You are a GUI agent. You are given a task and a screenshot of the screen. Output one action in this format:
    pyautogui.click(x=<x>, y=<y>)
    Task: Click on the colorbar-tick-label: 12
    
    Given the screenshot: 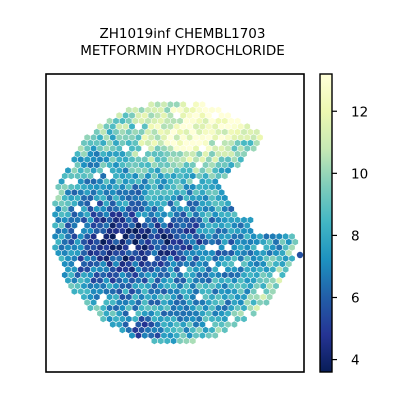 What is the action you would take?
    pyautogui.click(x=359, y=112)
    